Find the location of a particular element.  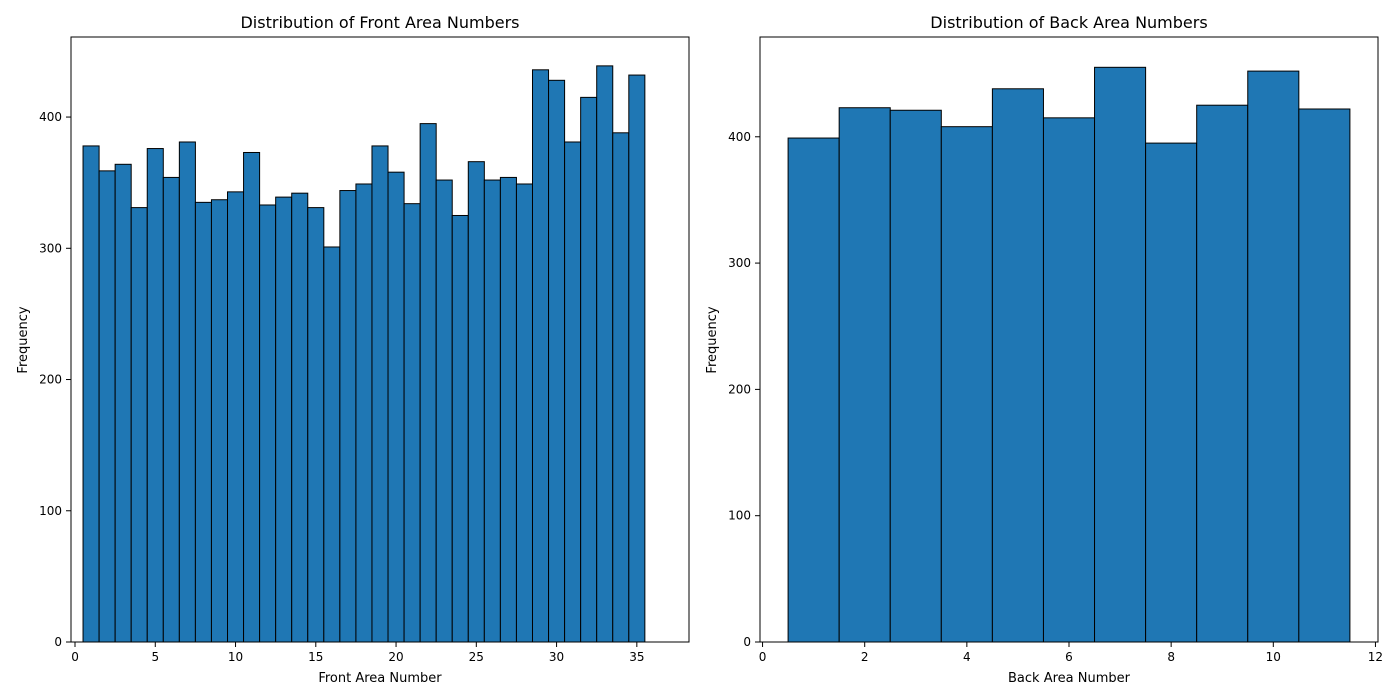

x-tick-label: 6 is located at coordinates (1069, 657).